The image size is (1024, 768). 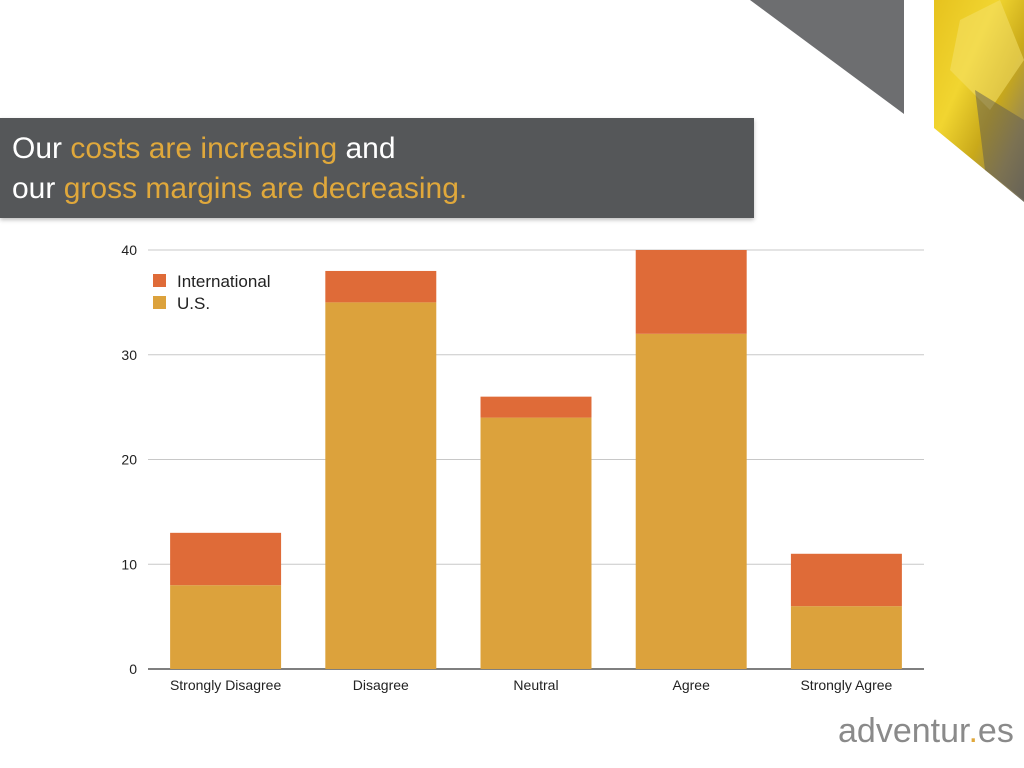 I want to click on x-tick-label: Neutral, so click(x=535, y=685).